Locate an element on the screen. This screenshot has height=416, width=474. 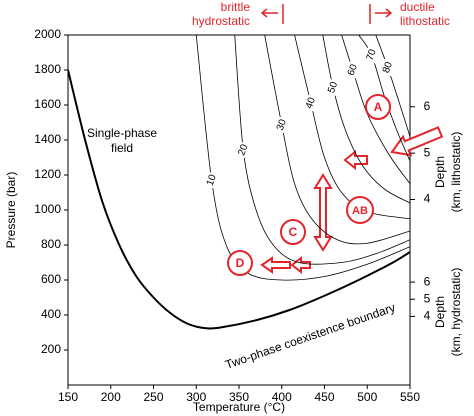
contour-label: 30 is located at coordinates (282, 124).